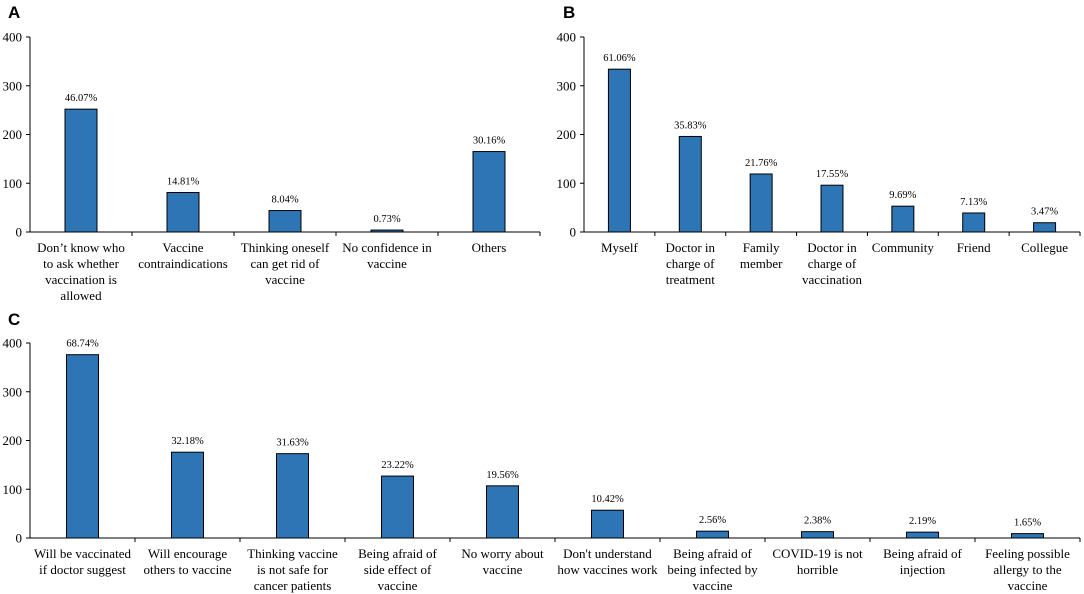 The image size is (1084, 594). Describe the element at coordinates (13, 134) in the screenshot. I see `y-tick-label: 200` at that location.